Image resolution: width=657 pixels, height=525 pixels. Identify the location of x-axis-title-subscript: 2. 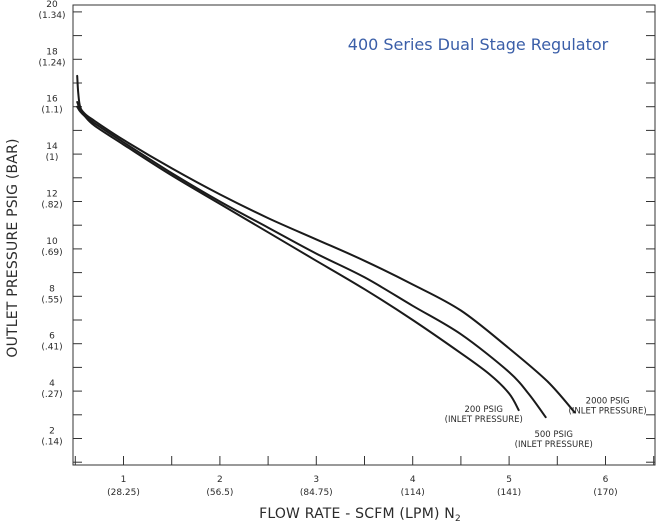
(458, 519).